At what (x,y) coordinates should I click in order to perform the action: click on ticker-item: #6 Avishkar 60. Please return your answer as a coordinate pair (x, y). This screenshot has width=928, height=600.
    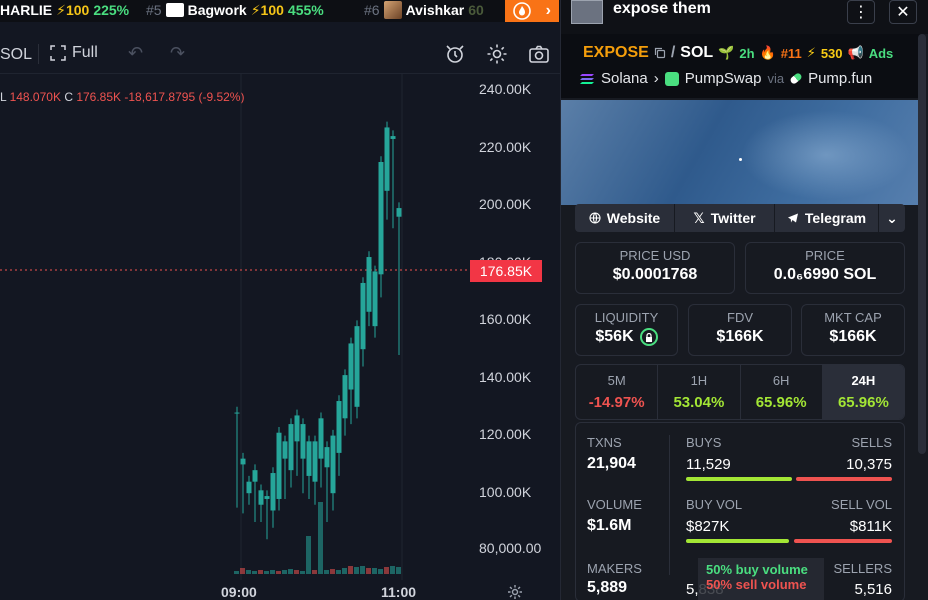
    Looking at the image, I should click on (424, 10).